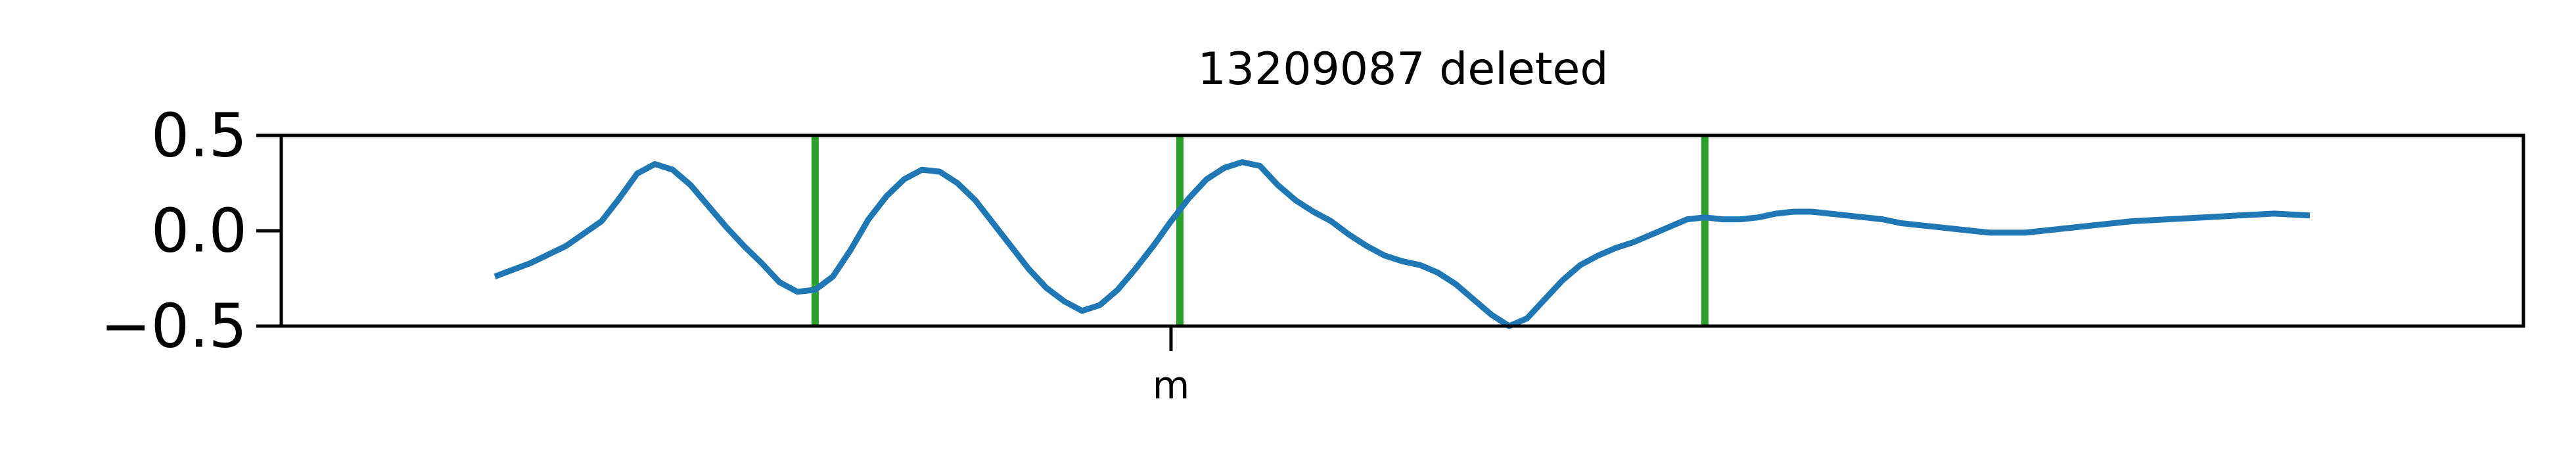 The height and width of the screenshot is (474, 2576). I want to click on vertical-markers, so click(1260, 231).